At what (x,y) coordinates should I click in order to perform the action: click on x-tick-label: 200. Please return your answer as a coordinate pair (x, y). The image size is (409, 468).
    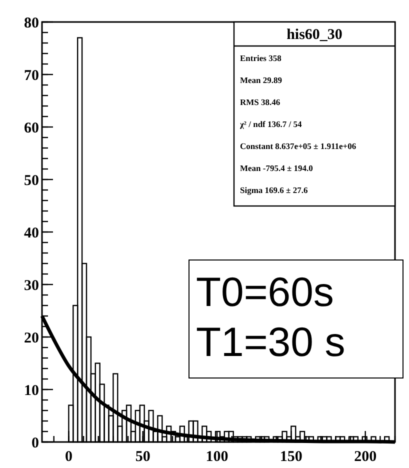
    Looking at the image, I should click on (365, 457).